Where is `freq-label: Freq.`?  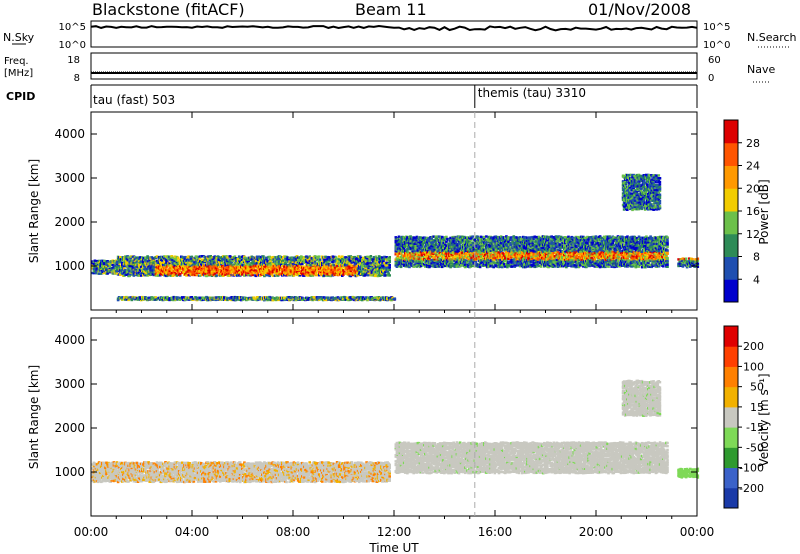 freq-label: Freq. is located at coordinates (16, 61).